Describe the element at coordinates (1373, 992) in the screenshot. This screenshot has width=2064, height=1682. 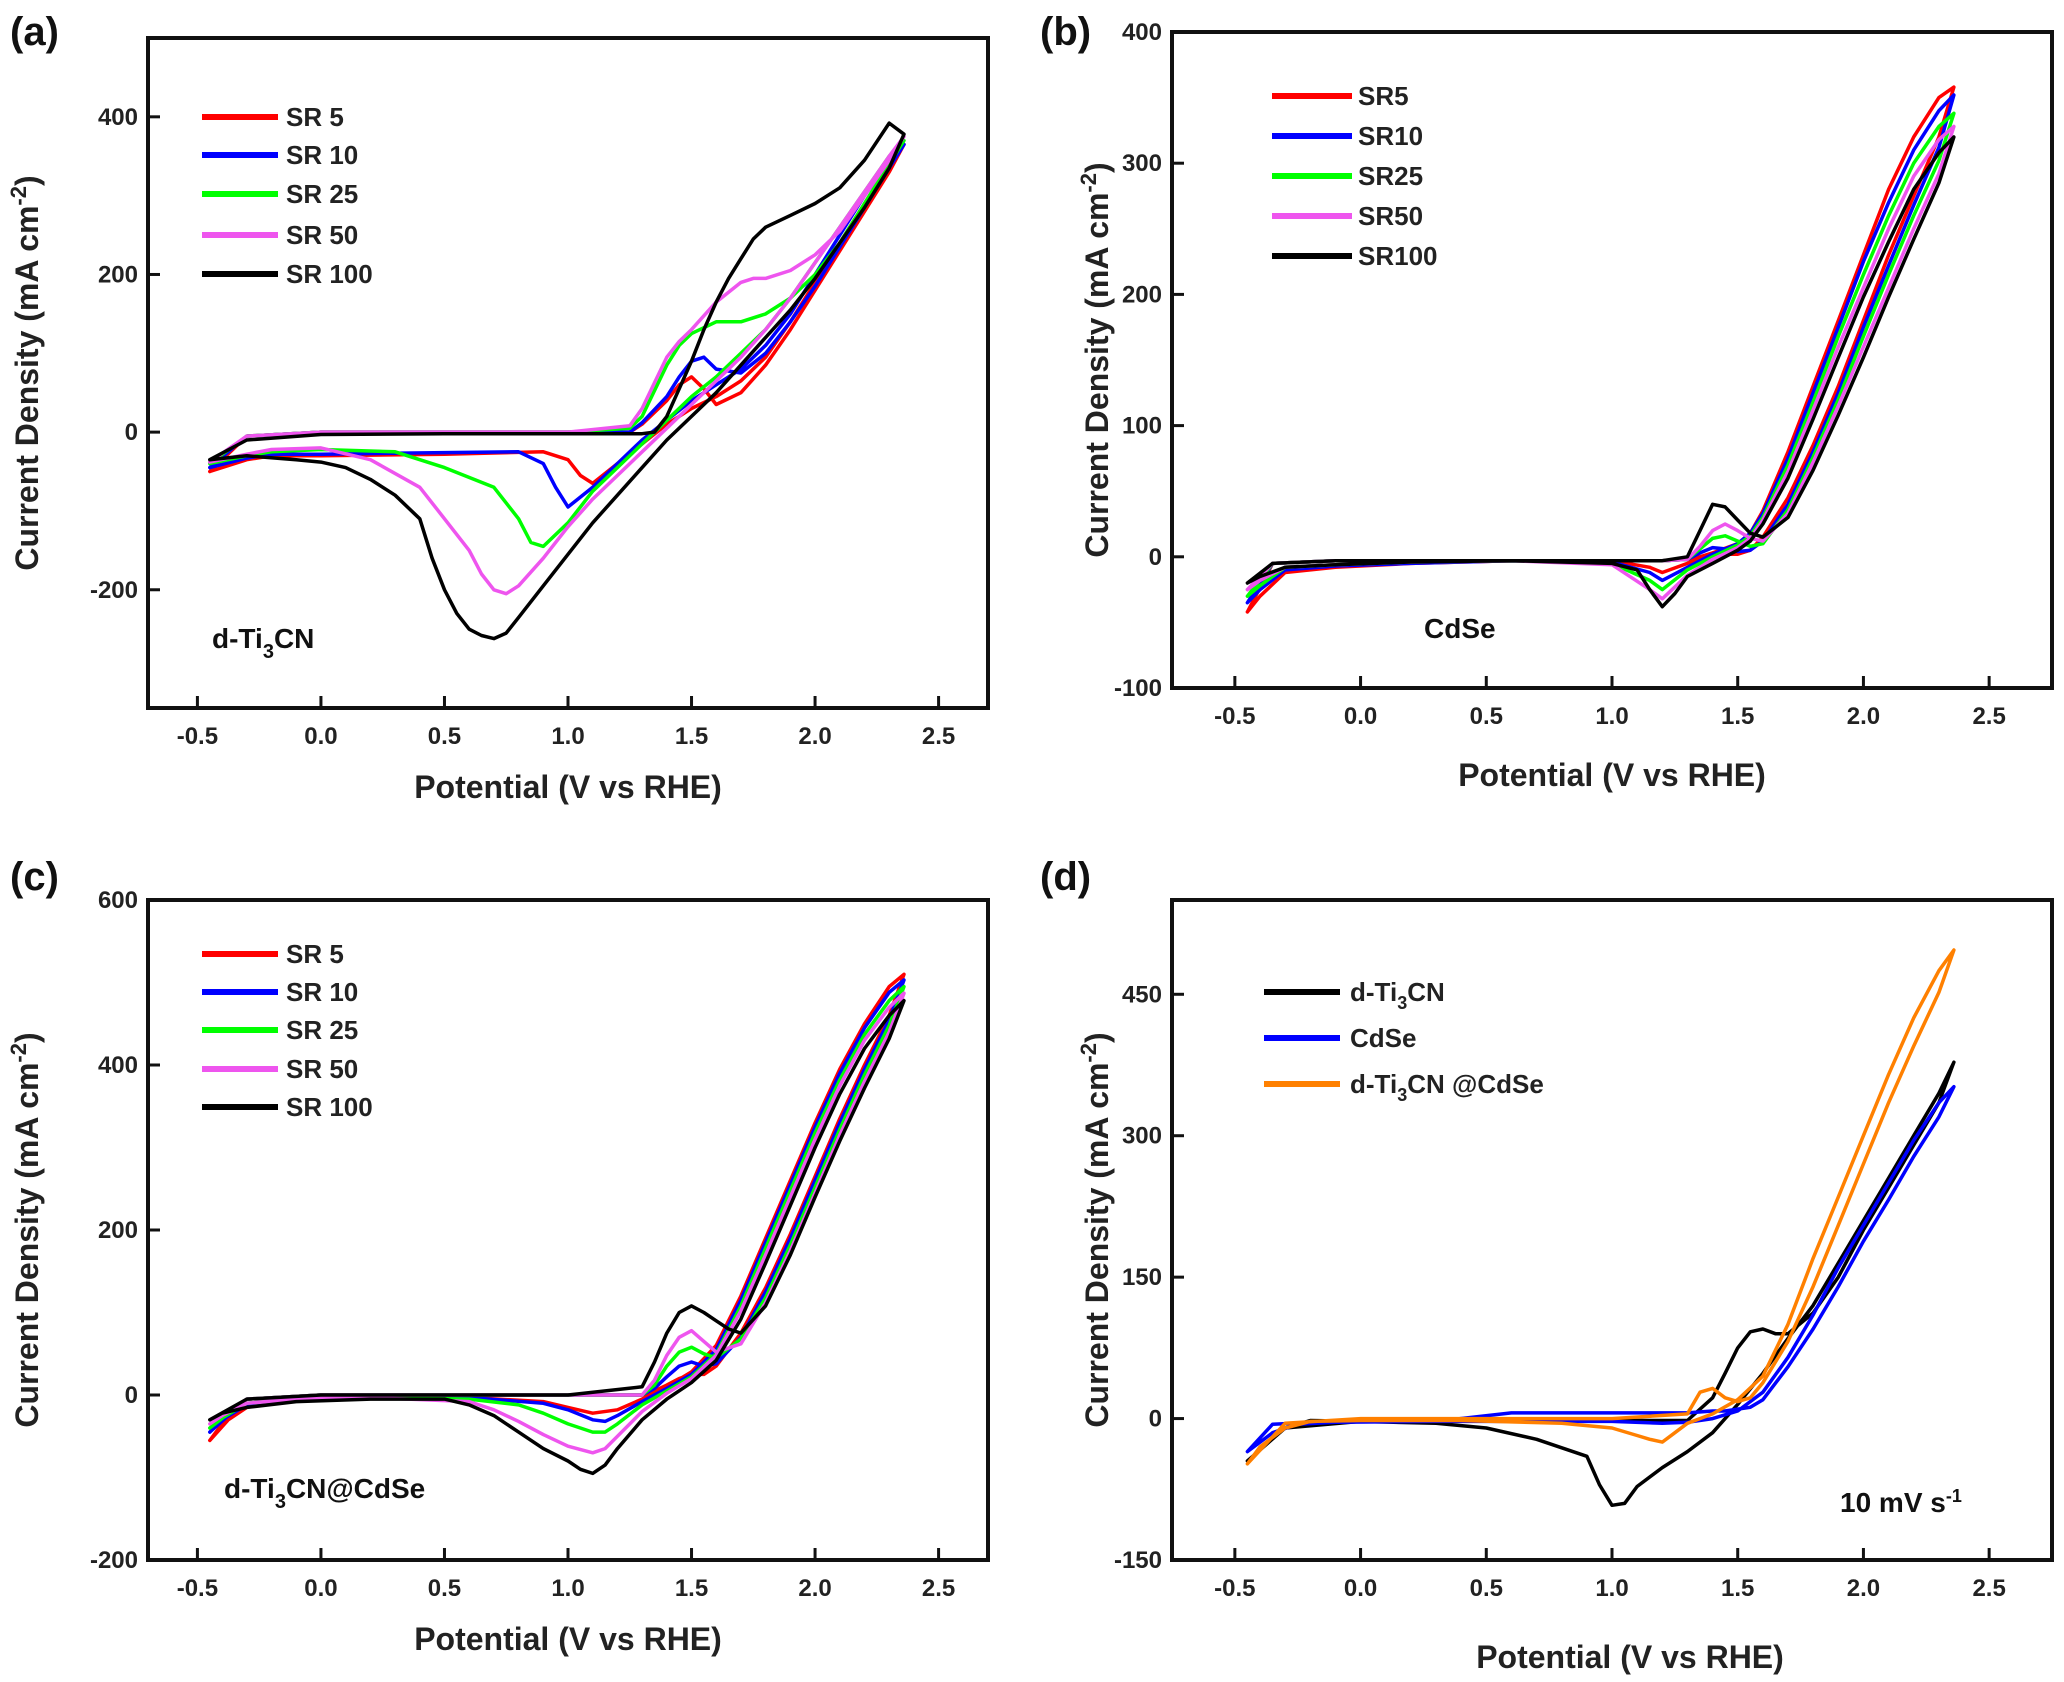
I see `legend-d-ti3cn-text: d-Ti` at that location.